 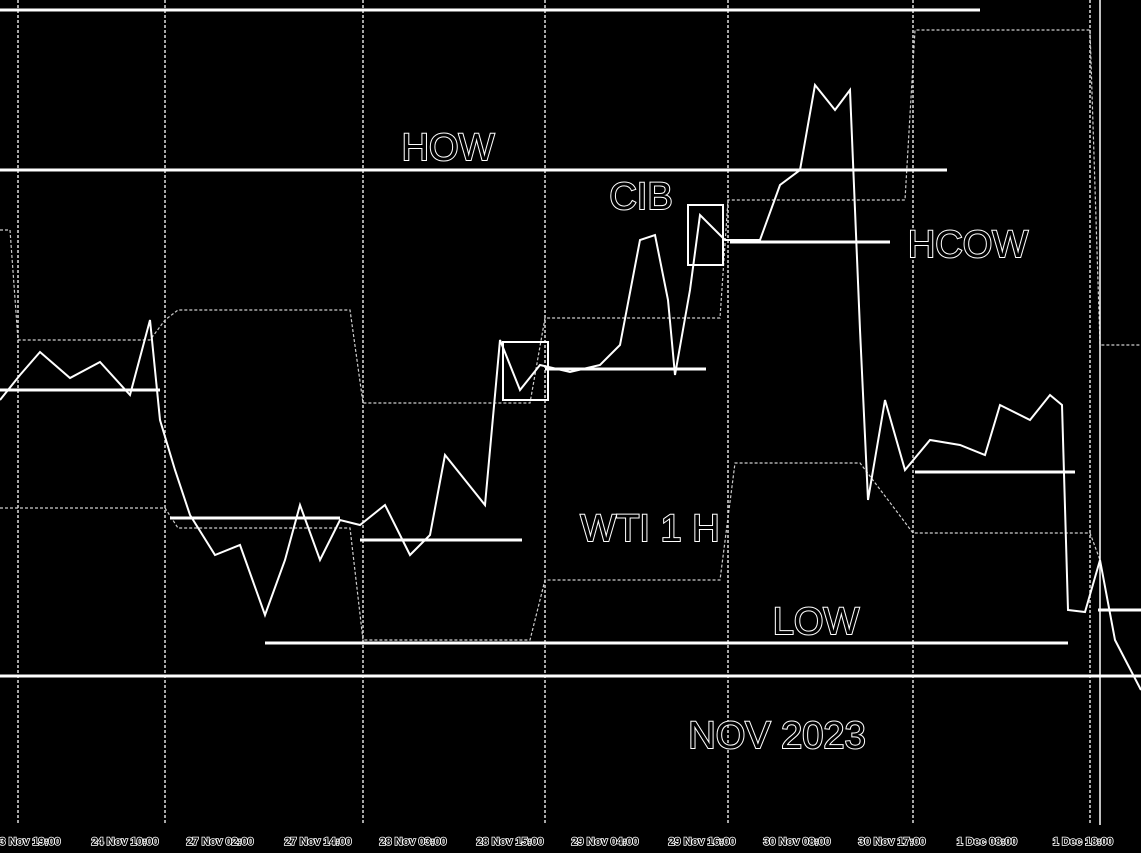 I want to click on time-label: 1 Dec 08:00, so click(x=987, y=842).